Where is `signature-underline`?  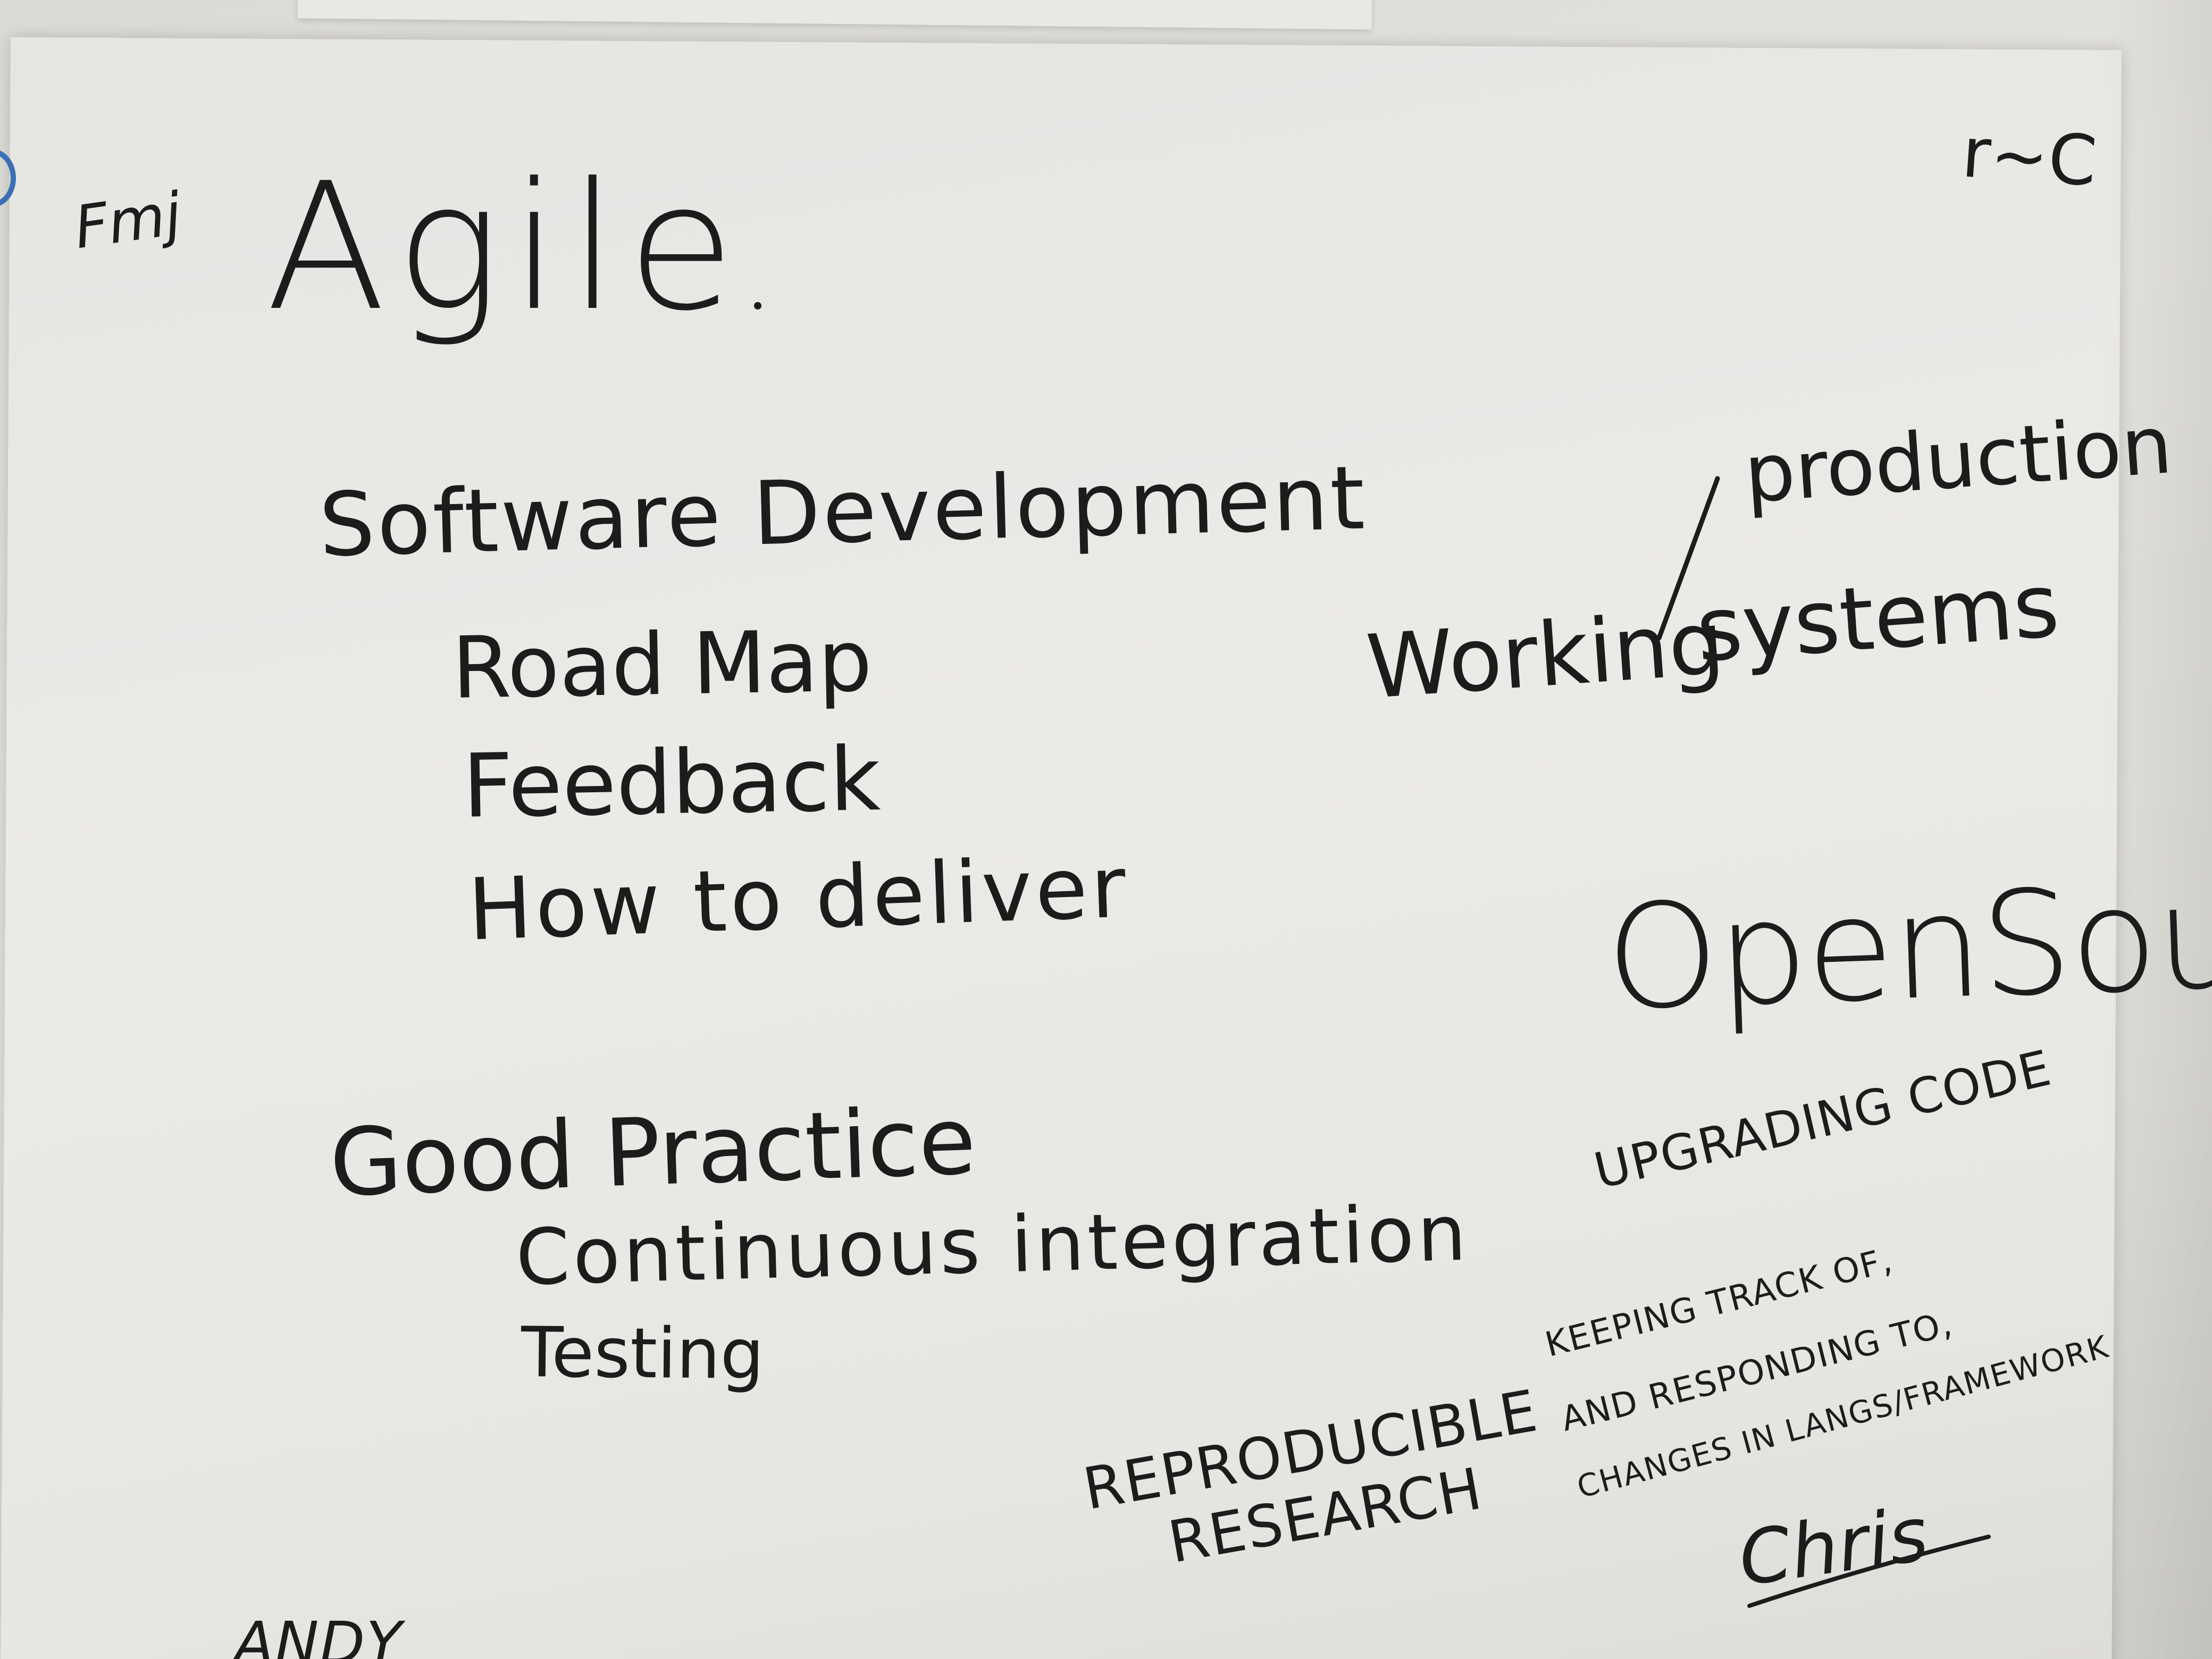 signature-underline is located at coordinates (1869, 1571).